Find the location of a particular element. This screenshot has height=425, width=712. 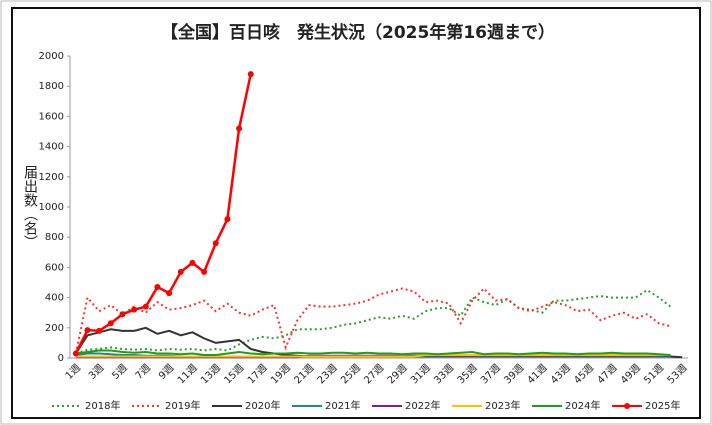

chart-title: 【全国】百日咳 発生状況（2025年第16週まで） is located at coordinates (358, 32).